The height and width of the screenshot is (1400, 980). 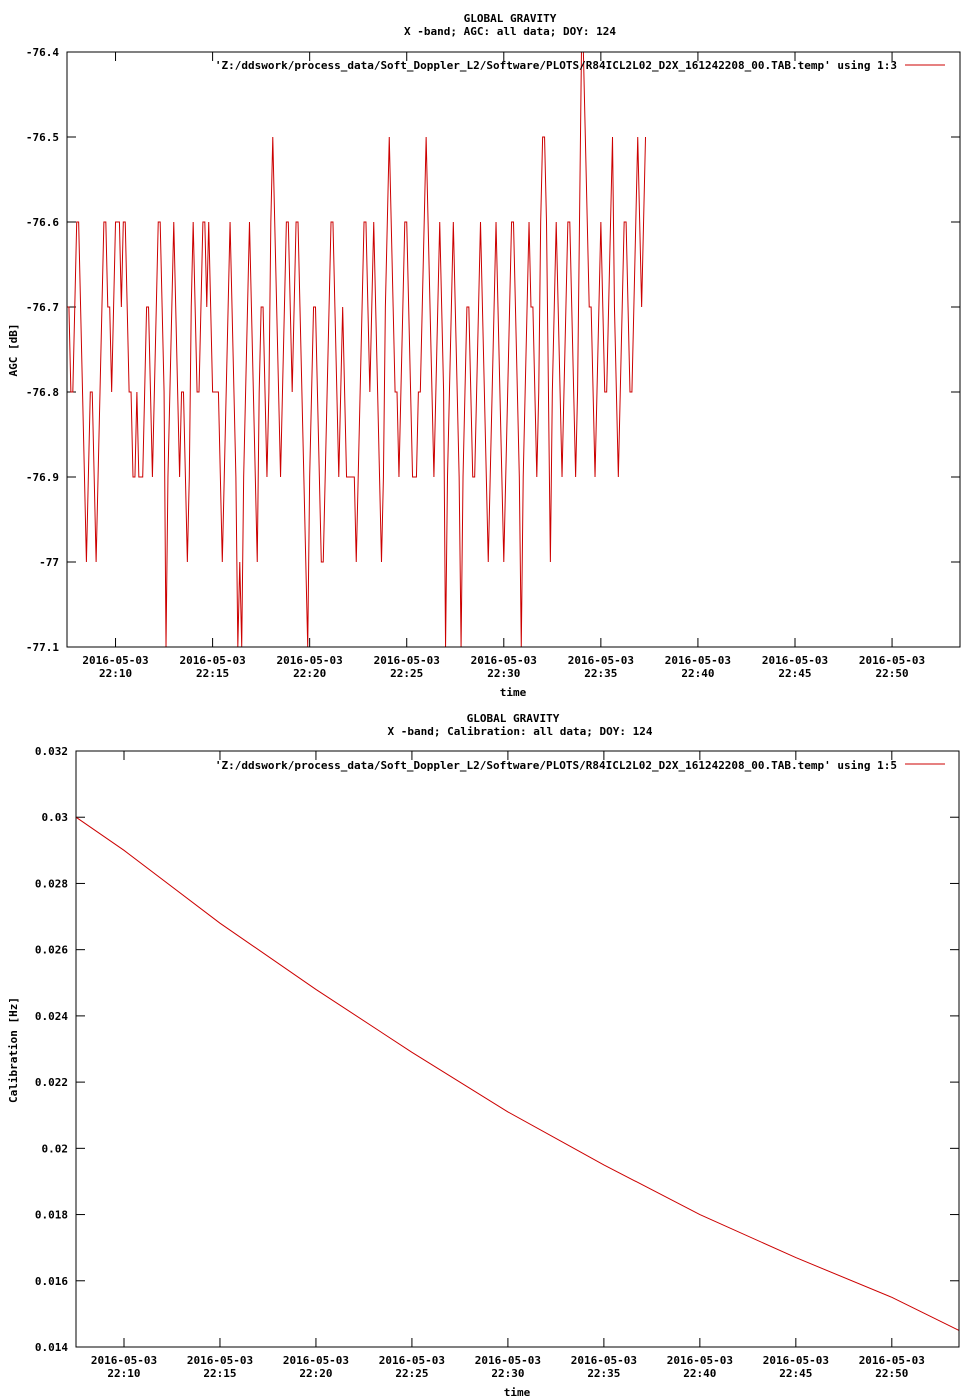 What do you see at coordinates (55, 817) in the screenshot?
I see `y-tick-label: 0.03` at bounding box center [55, 817].